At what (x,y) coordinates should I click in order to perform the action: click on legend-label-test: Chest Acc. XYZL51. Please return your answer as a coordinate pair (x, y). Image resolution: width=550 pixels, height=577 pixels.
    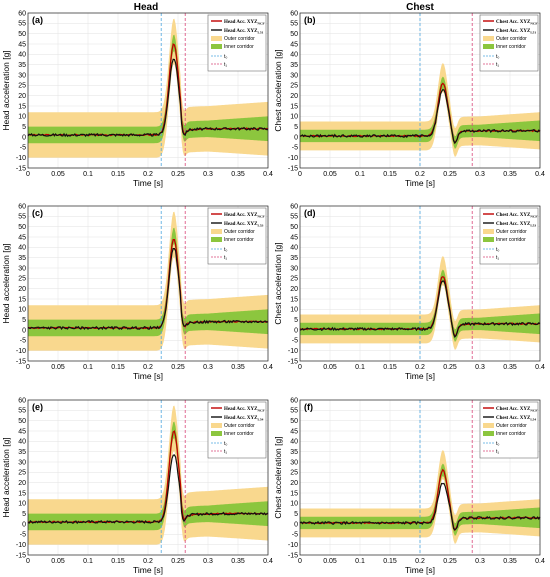
    Looking at the image, I should click on (516, 32).